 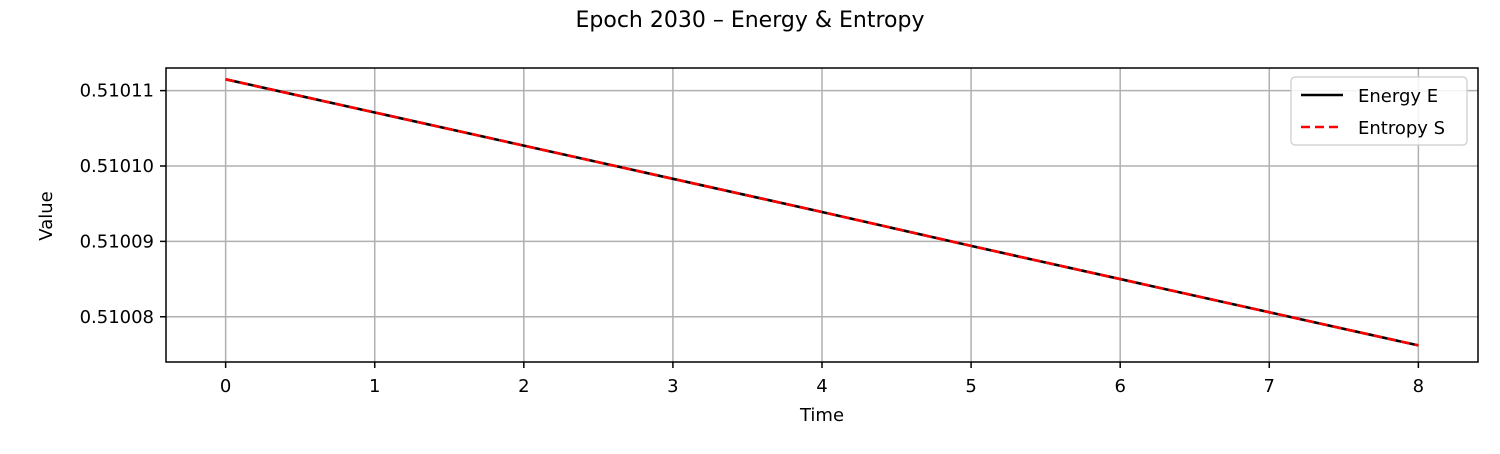 I want to click on x-tick-layer: 0 1 2 3 4 5 6 7 8, so click(x=822, y=379).